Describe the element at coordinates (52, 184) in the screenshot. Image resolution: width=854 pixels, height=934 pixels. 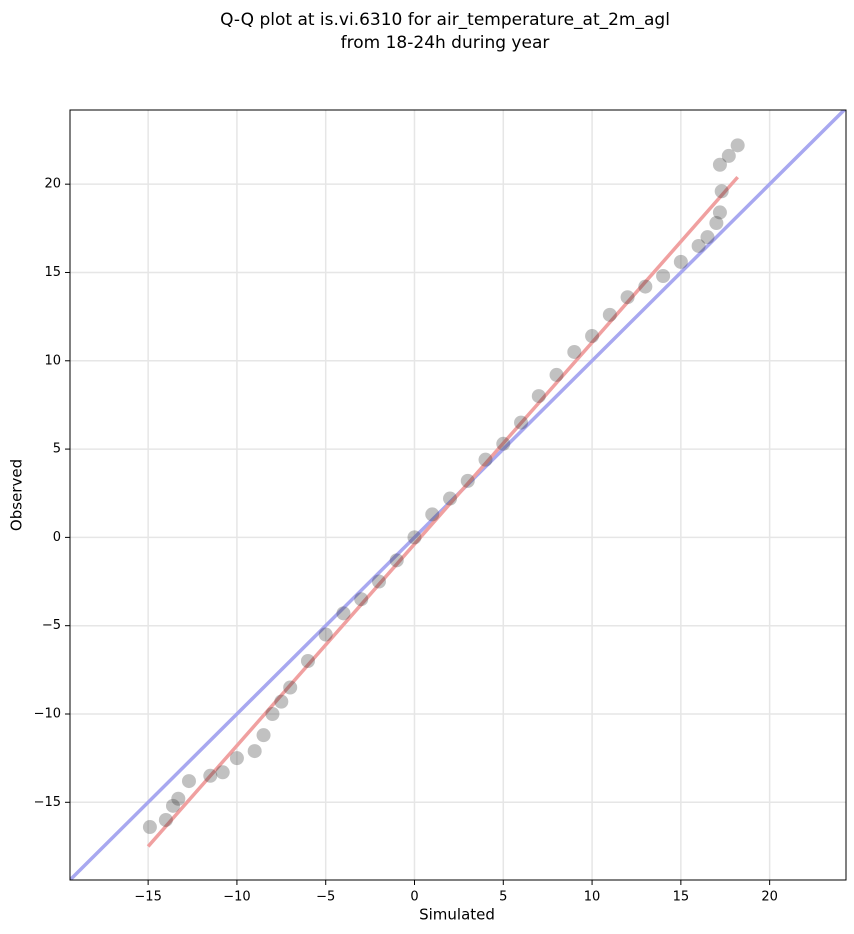
I see `y-tick-label: 20` at that location.